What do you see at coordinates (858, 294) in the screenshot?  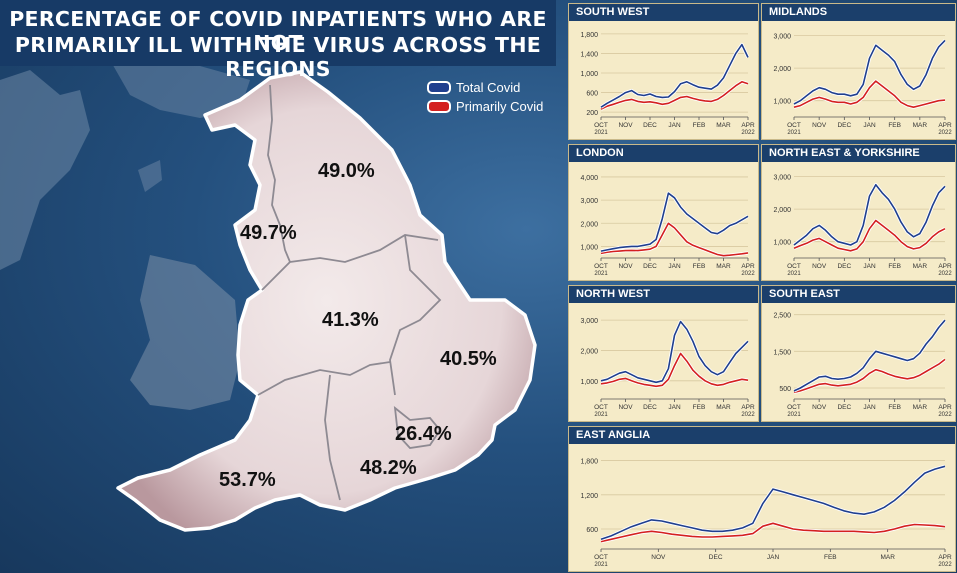 I see `chart-title-south-east: SOUTH EAST` at bounding box center [858, 294].